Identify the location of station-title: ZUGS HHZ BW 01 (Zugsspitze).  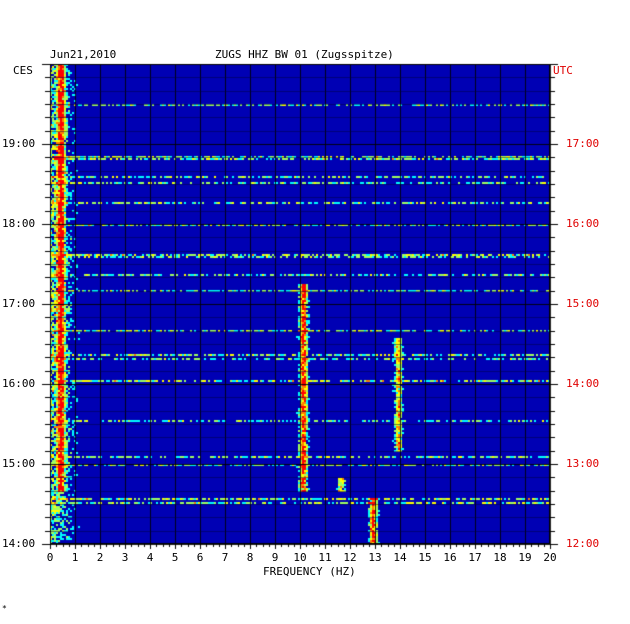
(304, 54).